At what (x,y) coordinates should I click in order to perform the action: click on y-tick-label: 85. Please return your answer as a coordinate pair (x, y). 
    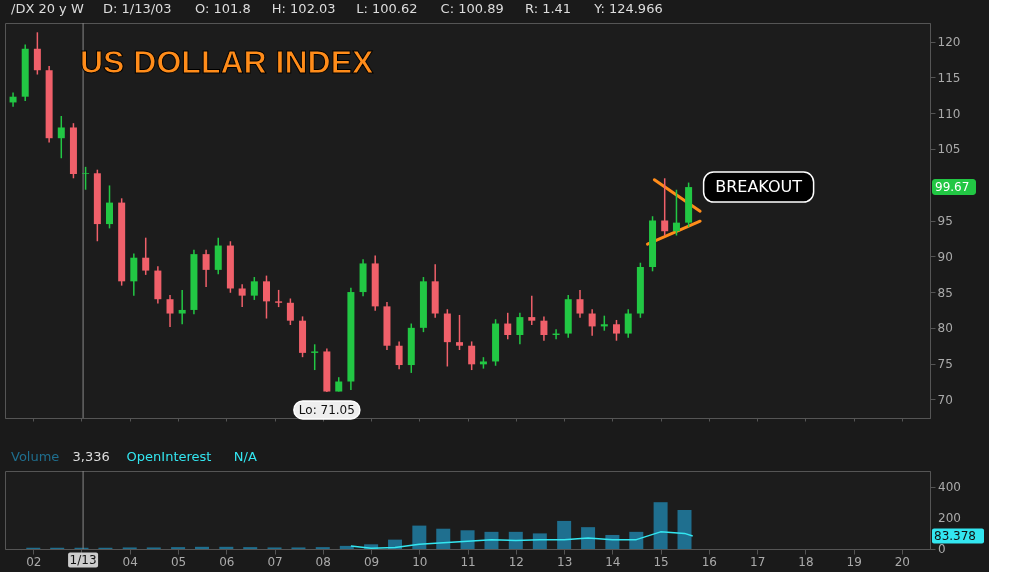
    Looking at the image, I should click on (945, 292).